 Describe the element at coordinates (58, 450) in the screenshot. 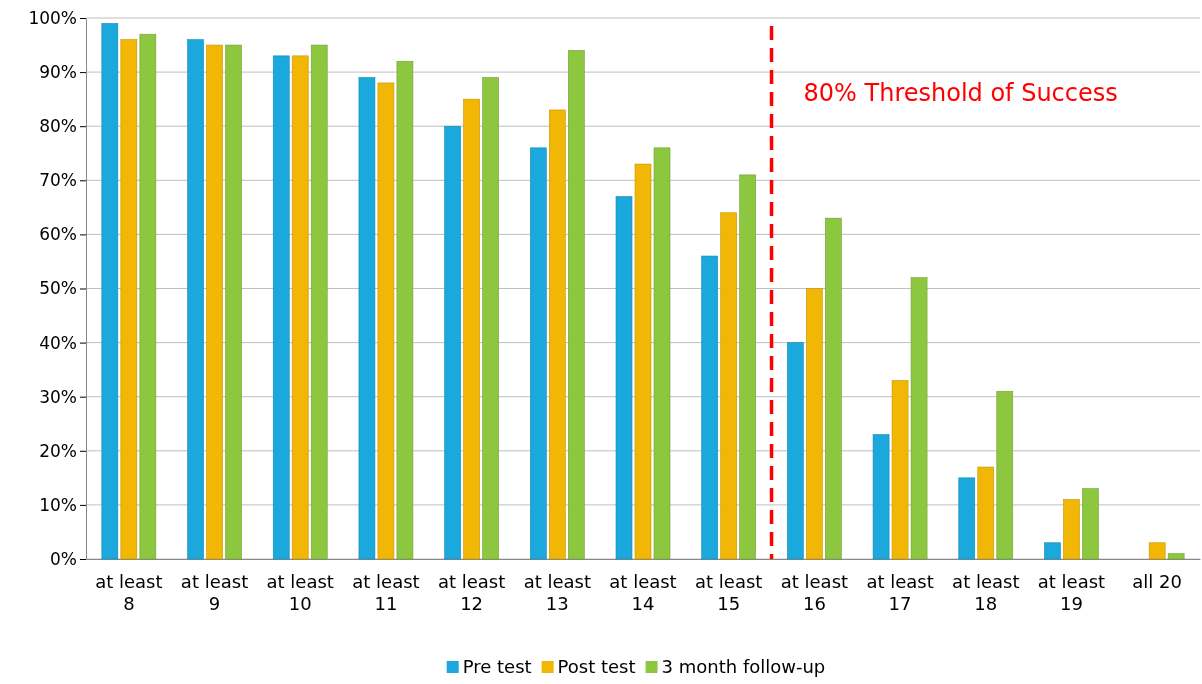

I see `y-tick-label: 20%` at that location.